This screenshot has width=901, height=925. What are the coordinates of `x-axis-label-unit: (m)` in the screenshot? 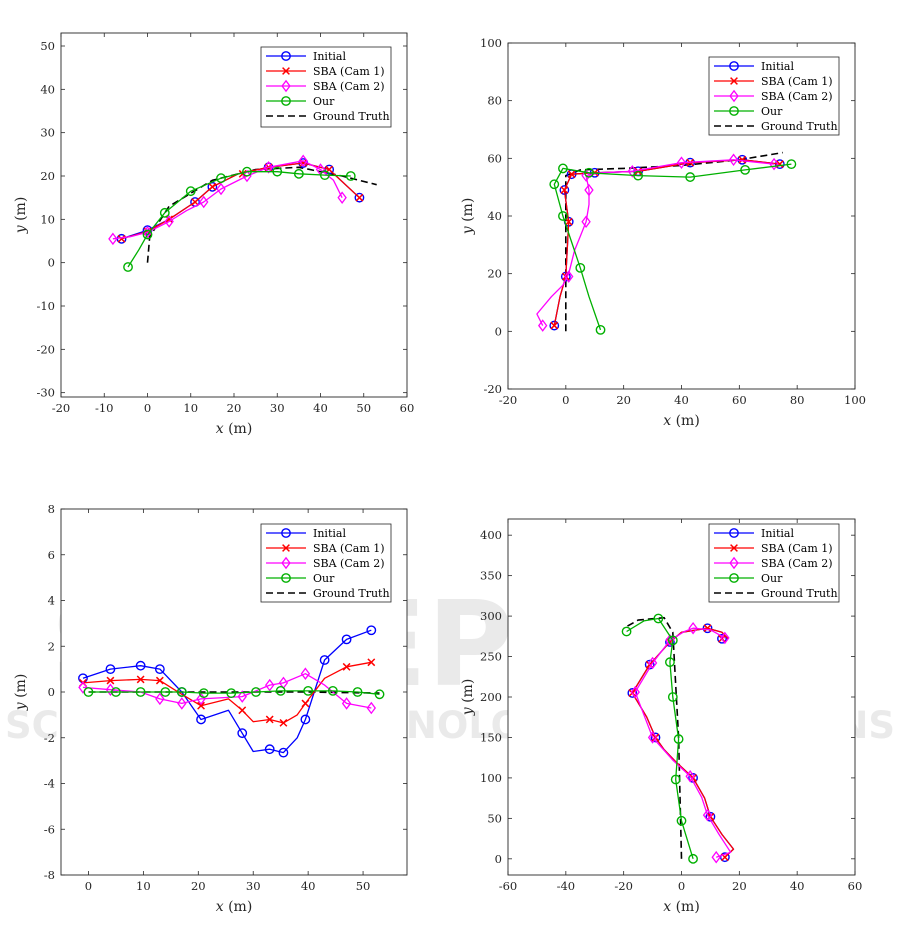 It's located at (685, 907).